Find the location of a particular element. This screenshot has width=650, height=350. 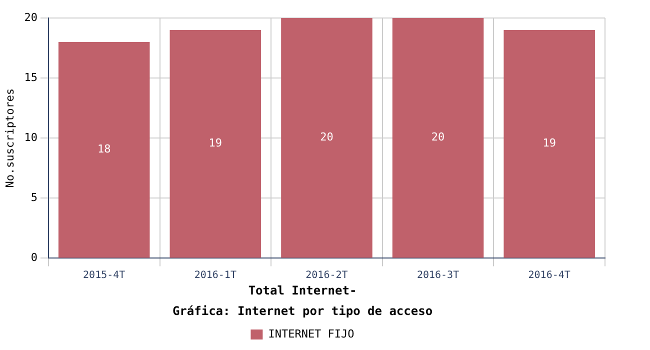

x-tick-label: 2016-2T is located at coordinates (327, 275).